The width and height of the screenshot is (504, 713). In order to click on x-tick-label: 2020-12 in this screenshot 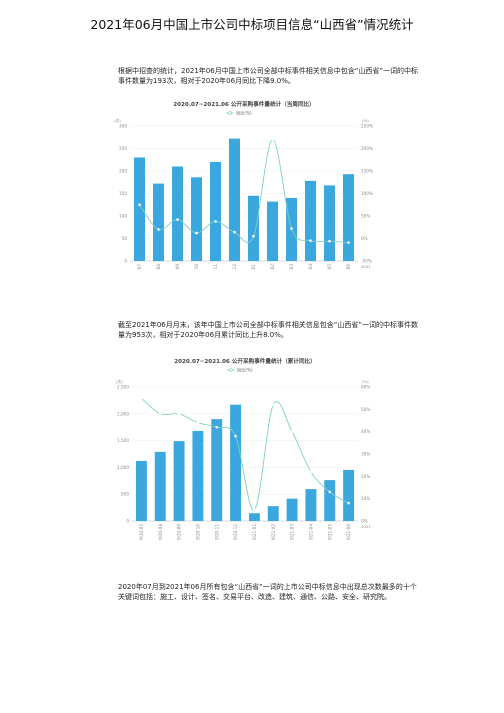, I will do `click(235, 532)`.